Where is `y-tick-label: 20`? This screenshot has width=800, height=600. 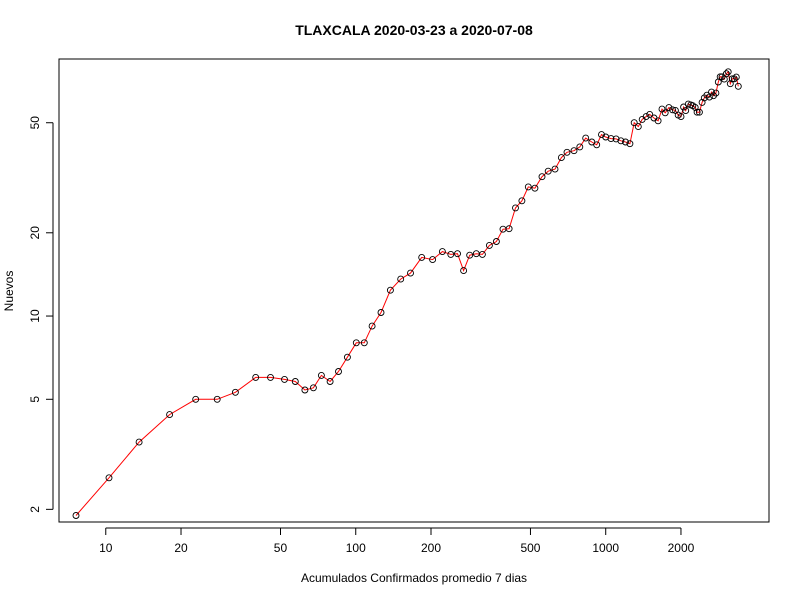
y-tick-label: 20 is located at coordinates (35, 233).